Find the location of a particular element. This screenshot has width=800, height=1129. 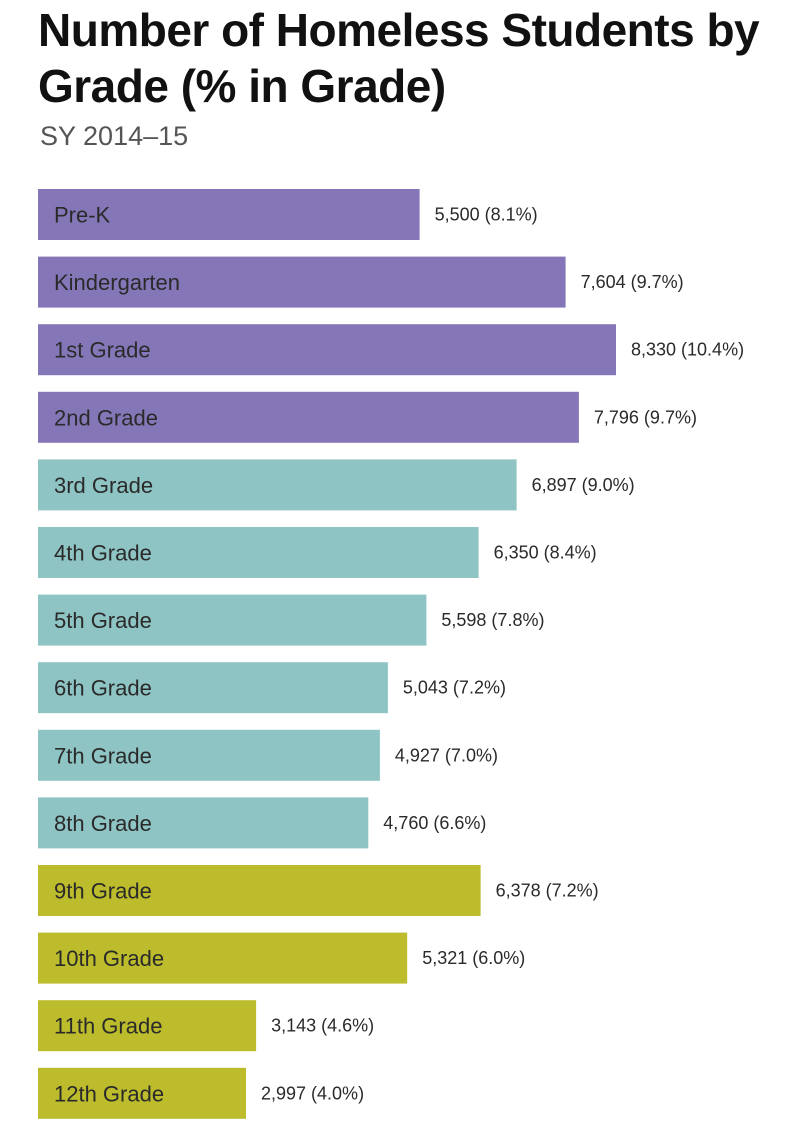

category-label-3rd-grade: 3rd Grade is located at coordinates (103, 485).